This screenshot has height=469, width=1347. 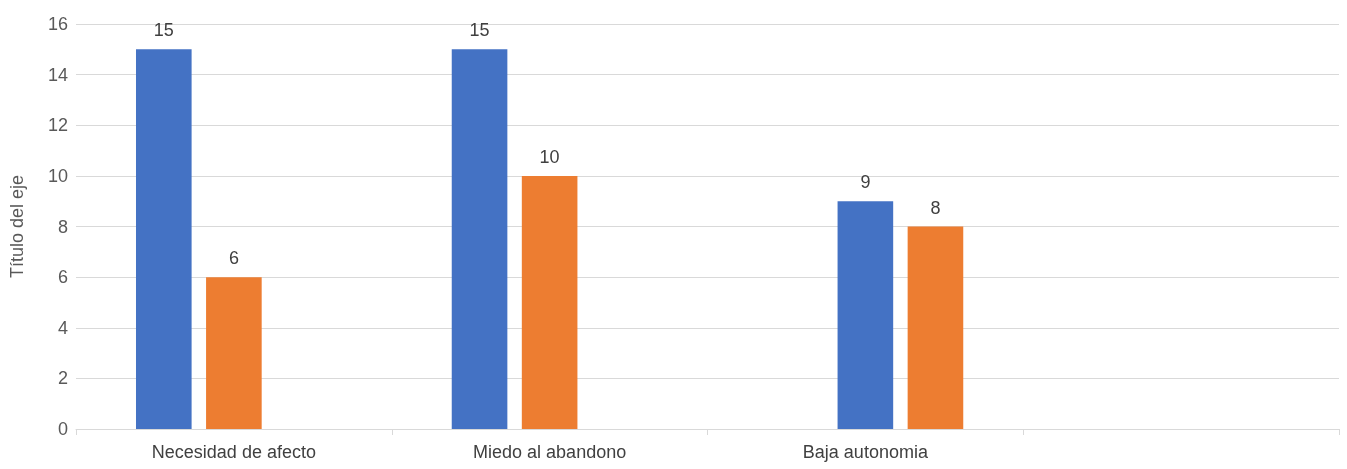 I want to click on x-tick-label: Baja autonomia, so click(x=865, y=452).